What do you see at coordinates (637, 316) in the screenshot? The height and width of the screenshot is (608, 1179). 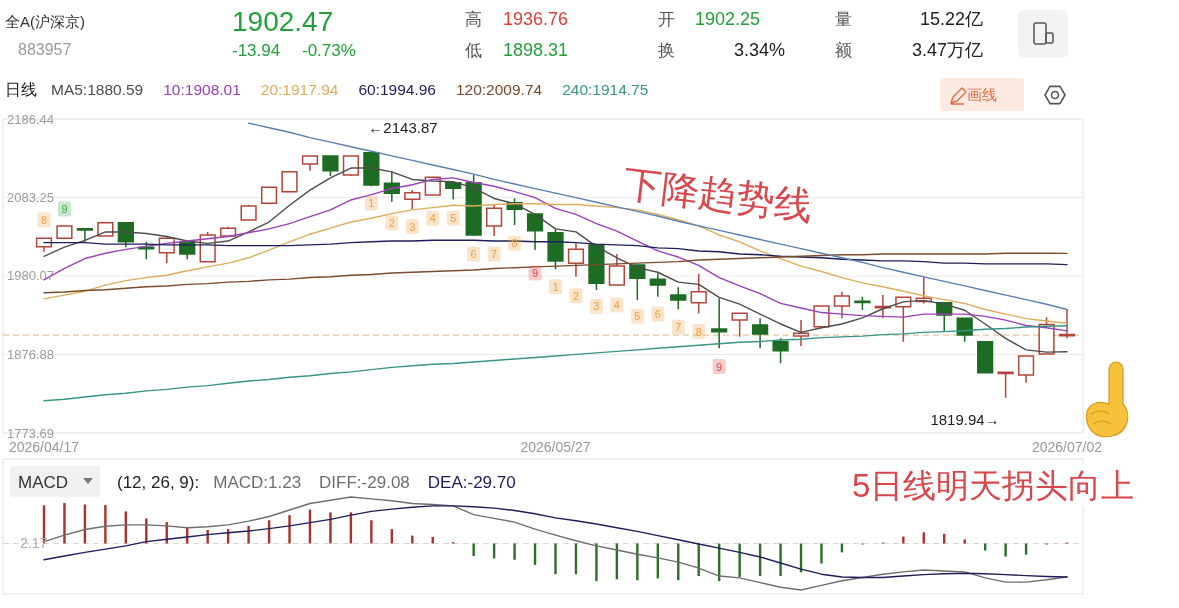 I see `text: 5` at bounding box center [637, 316].